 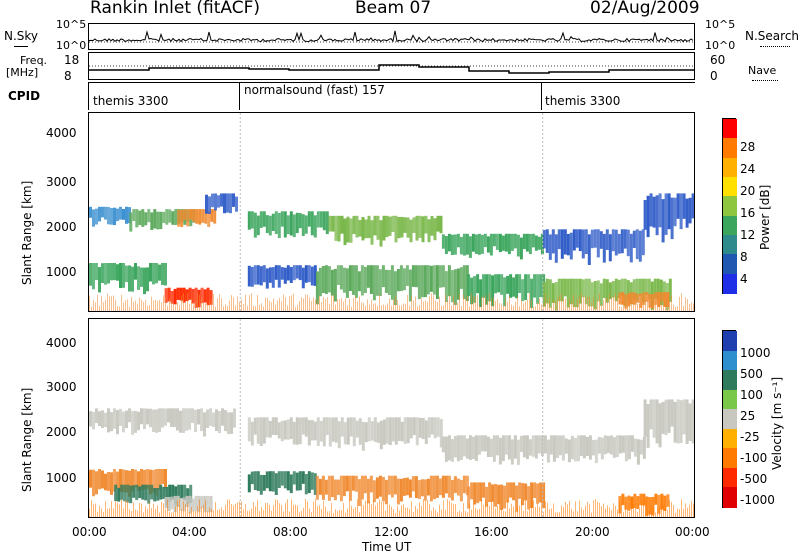 What do you see at coordinates (730, 225) in the screenshot?
I see `colorbar-swatch` at bounding box center [730, 225].